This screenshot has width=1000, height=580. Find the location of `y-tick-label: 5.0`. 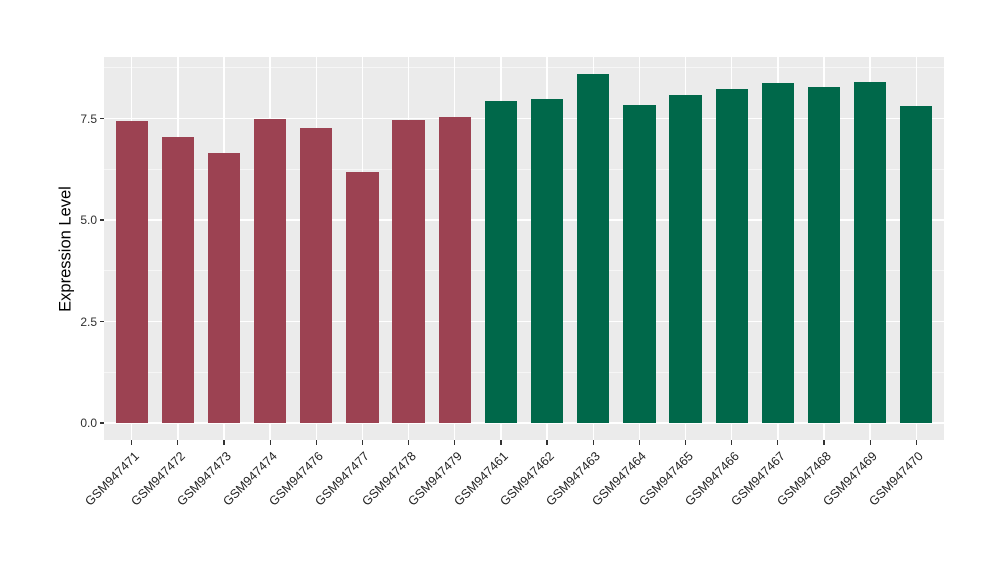

y-tick-label: 5.0 is located at coordinates (88, 220).